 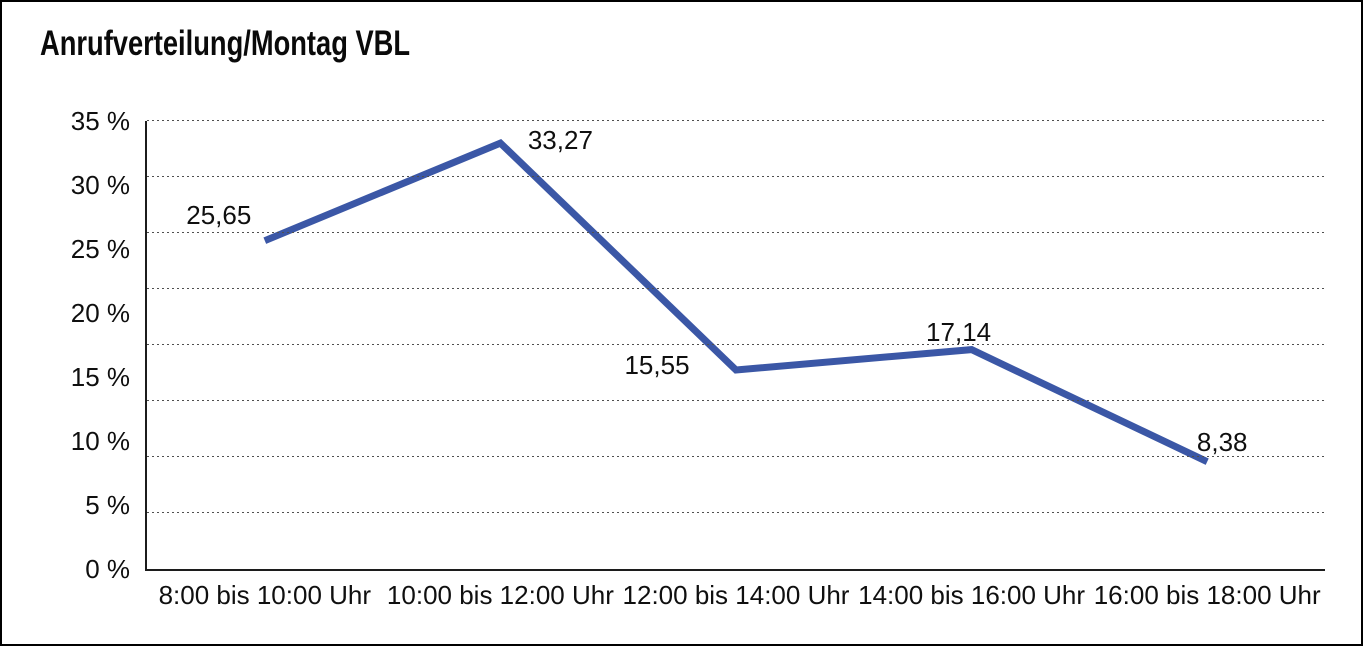 What do you see at coordinates (100, 185) in the screenshot?
I see `y-tick-label: 30 %` at bounding box center [100, 185].